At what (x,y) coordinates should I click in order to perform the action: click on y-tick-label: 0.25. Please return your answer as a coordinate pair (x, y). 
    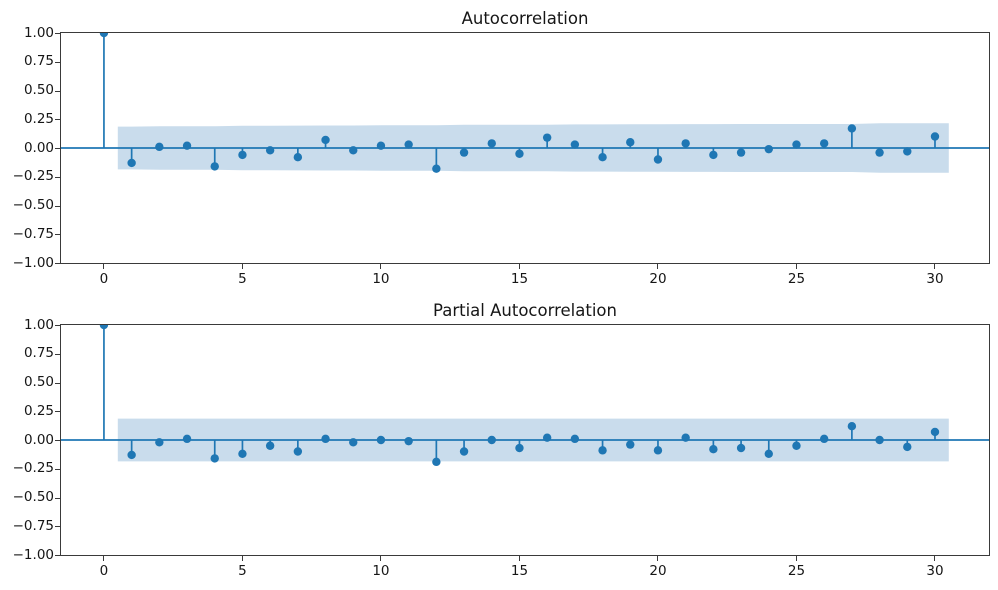
    Looking at the image, I should click on (38, 118).